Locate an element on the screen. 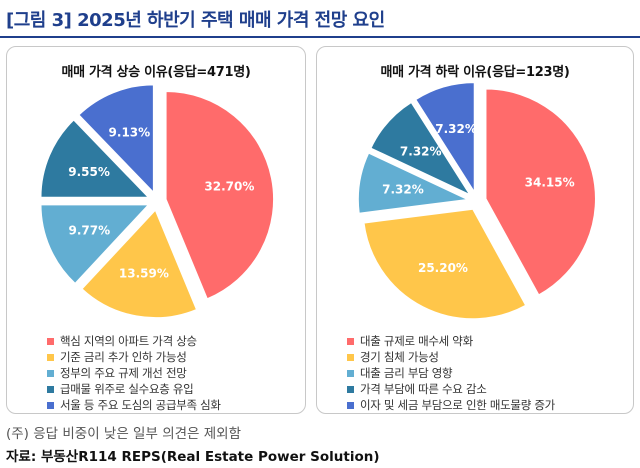  slice-label: 34.15% is located at coordinates (550, 182).